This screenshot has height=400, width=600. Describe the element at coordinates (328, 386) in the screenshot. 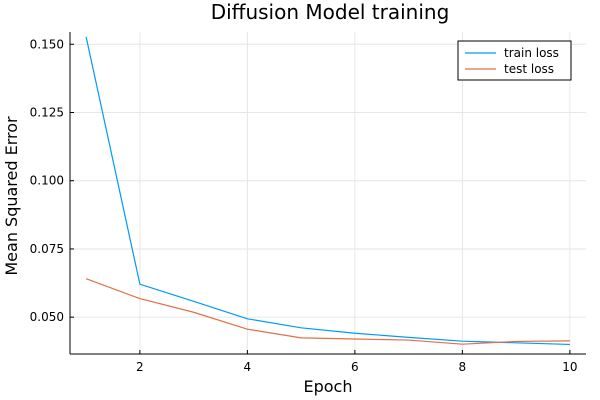

I see `x-axis-label: Epoch` at that location.